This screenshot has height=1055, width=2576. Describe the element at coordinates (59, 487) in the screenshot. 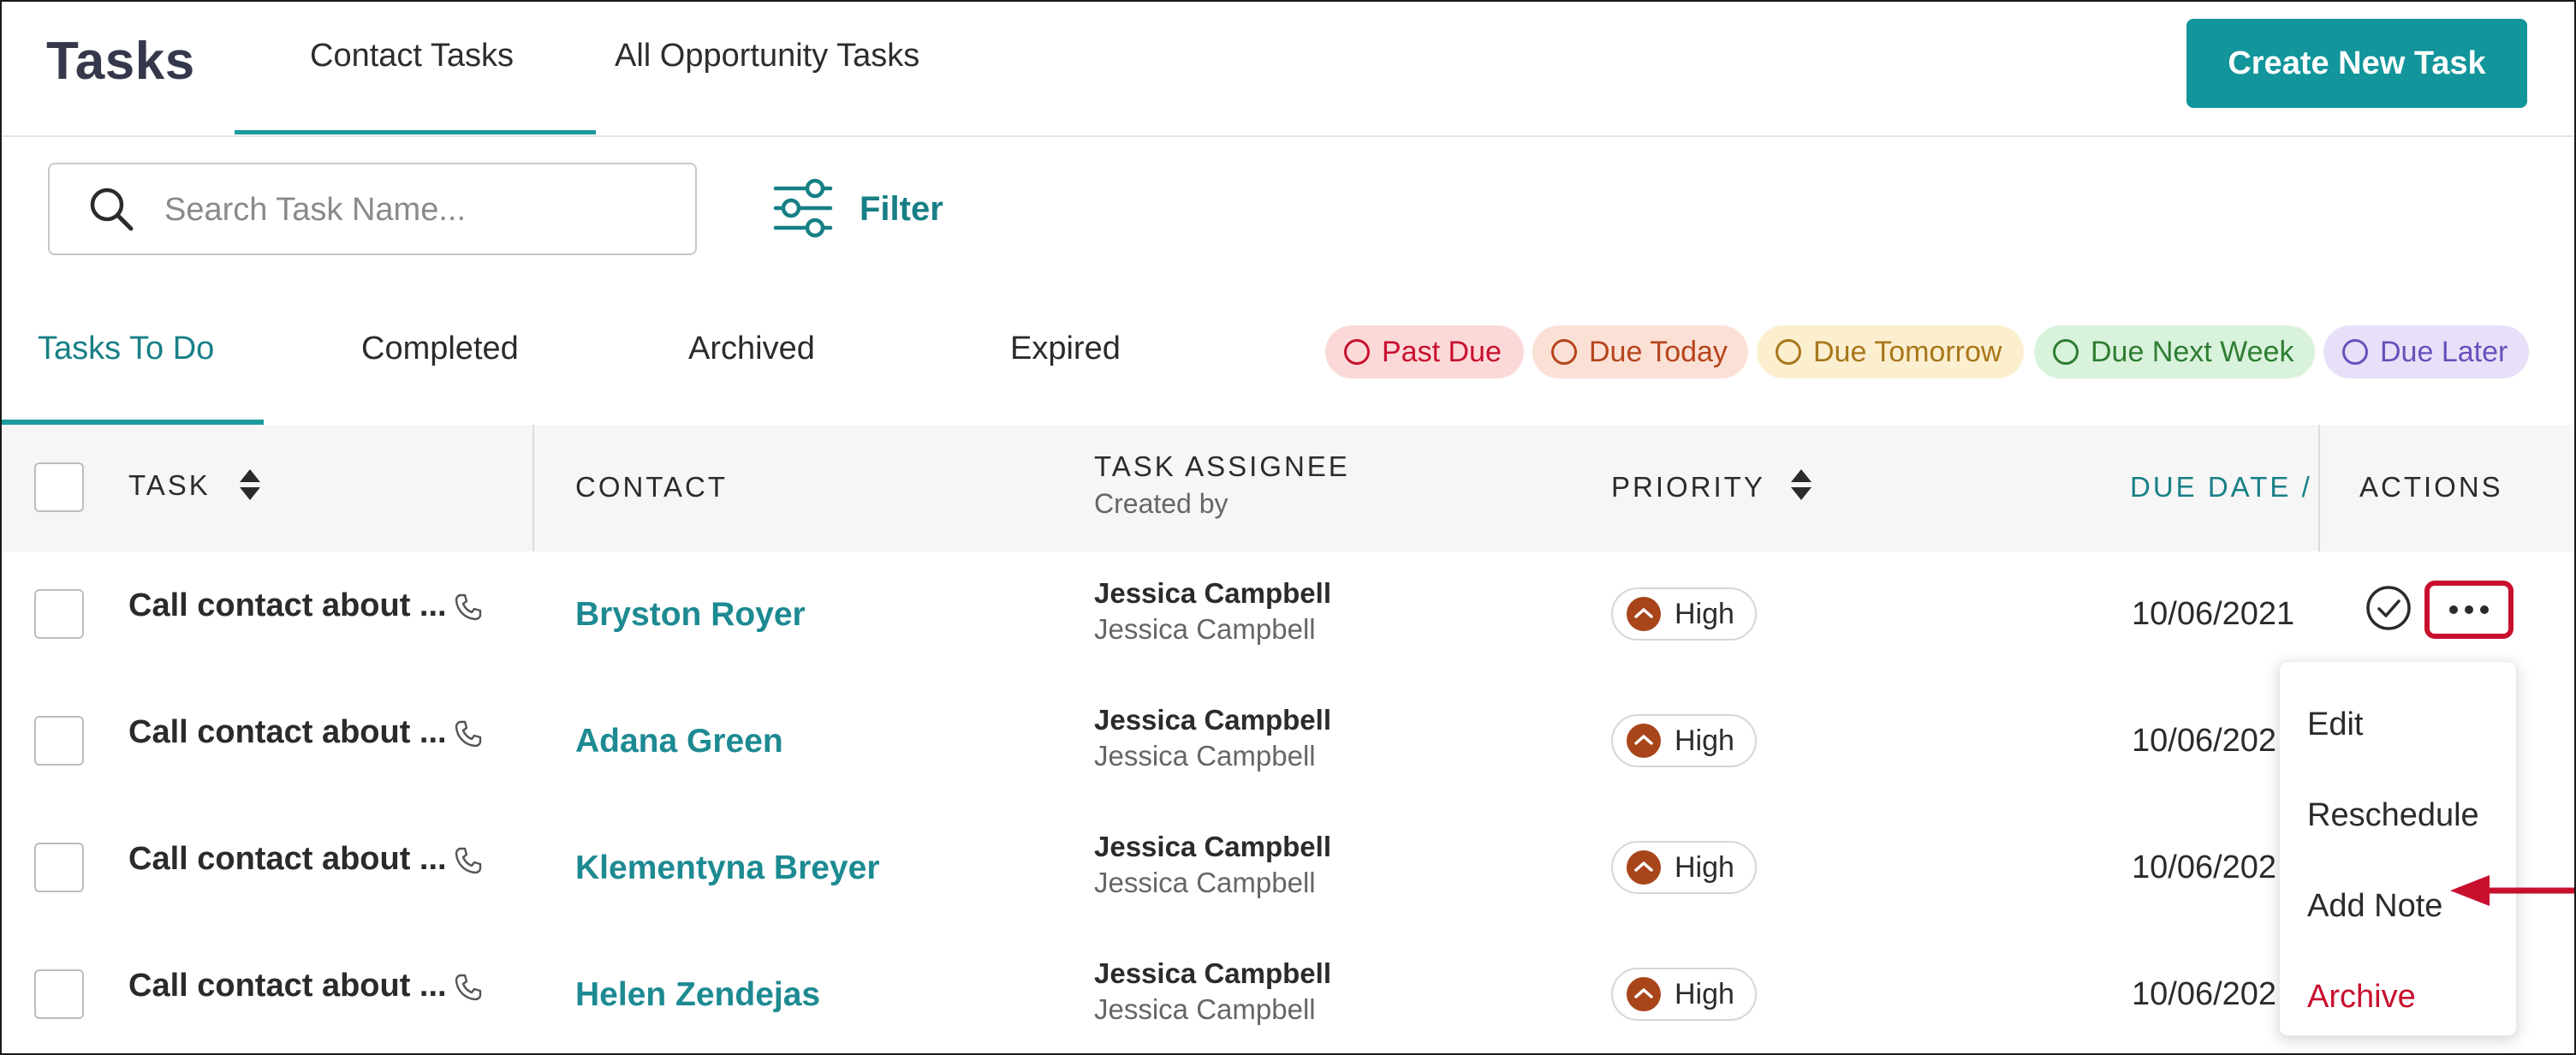

I see `select-all-checkbox` at that location.